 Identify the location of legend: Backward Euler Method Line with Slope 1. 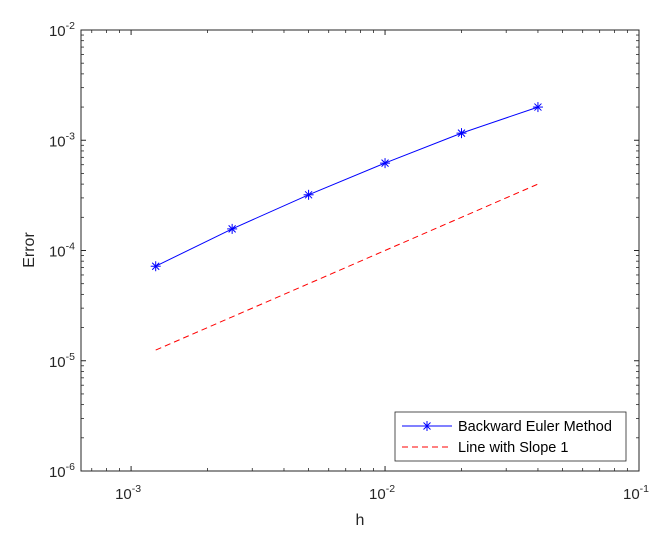
(510, 436).